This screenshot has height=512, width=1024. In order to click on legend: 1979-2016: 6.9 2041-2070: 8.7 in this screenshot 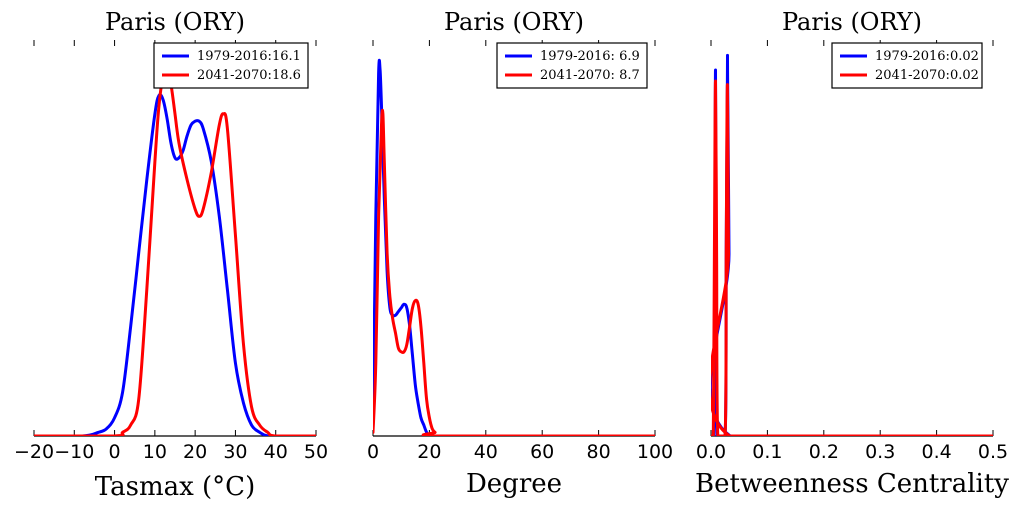, I will do `click(572, 65)`.